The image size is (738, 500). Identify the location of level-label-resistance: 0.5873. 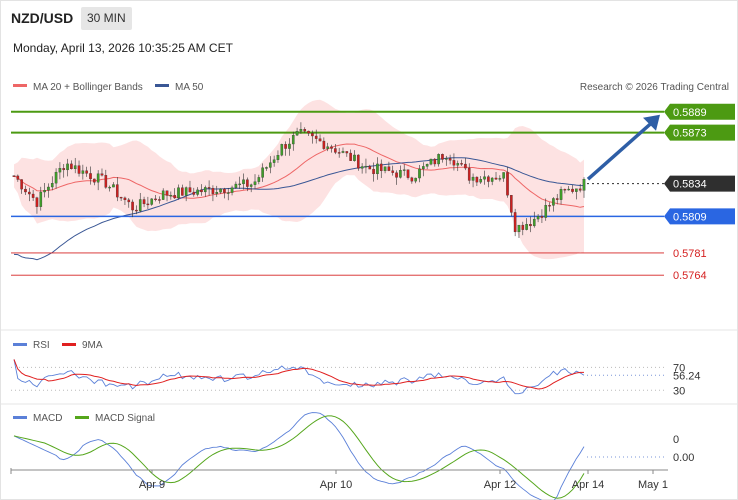
(690, 134).